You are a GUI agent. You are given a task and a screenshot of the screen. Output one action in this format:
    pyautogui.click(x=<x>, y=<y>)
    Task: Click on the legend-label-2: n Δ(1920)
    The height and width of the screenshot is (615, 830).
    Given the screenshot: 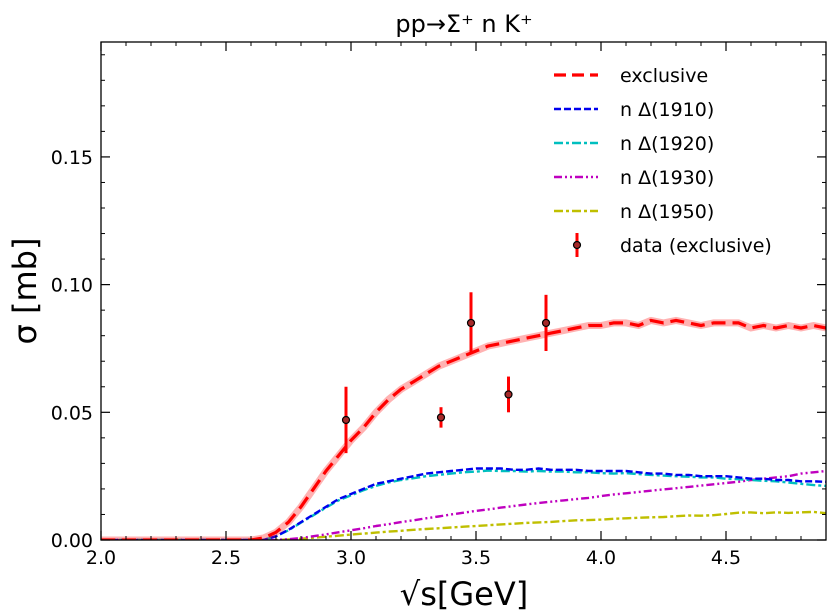 What is the action you would take?
    pyautogui.click(x=667, y=144)
    